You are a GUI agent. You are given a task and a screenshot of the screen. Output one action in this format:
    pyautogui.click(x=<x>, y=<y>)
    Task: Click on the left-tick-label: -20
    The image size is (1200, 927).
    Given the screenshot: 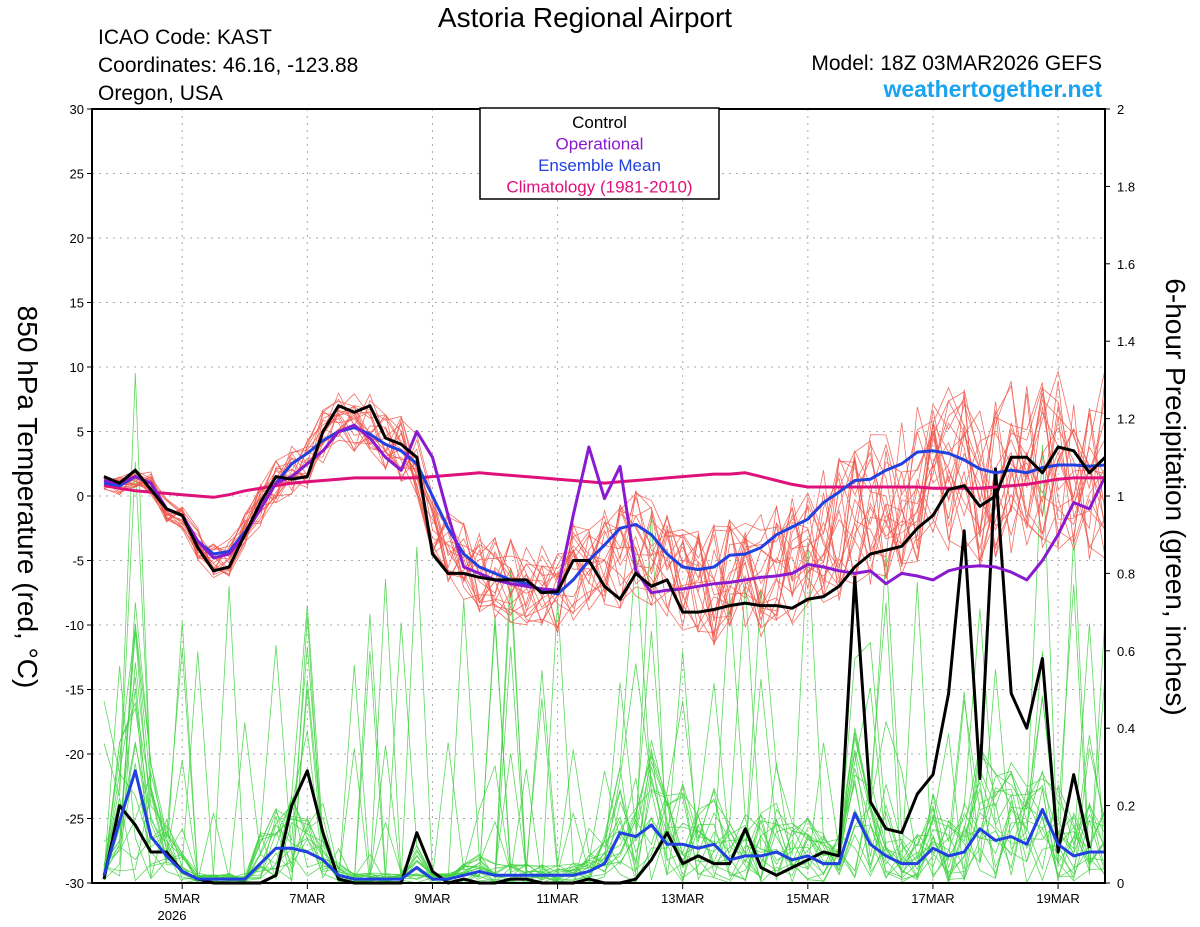 What is the action you would take?
    pyautogui.click(x=74, y=754)
    